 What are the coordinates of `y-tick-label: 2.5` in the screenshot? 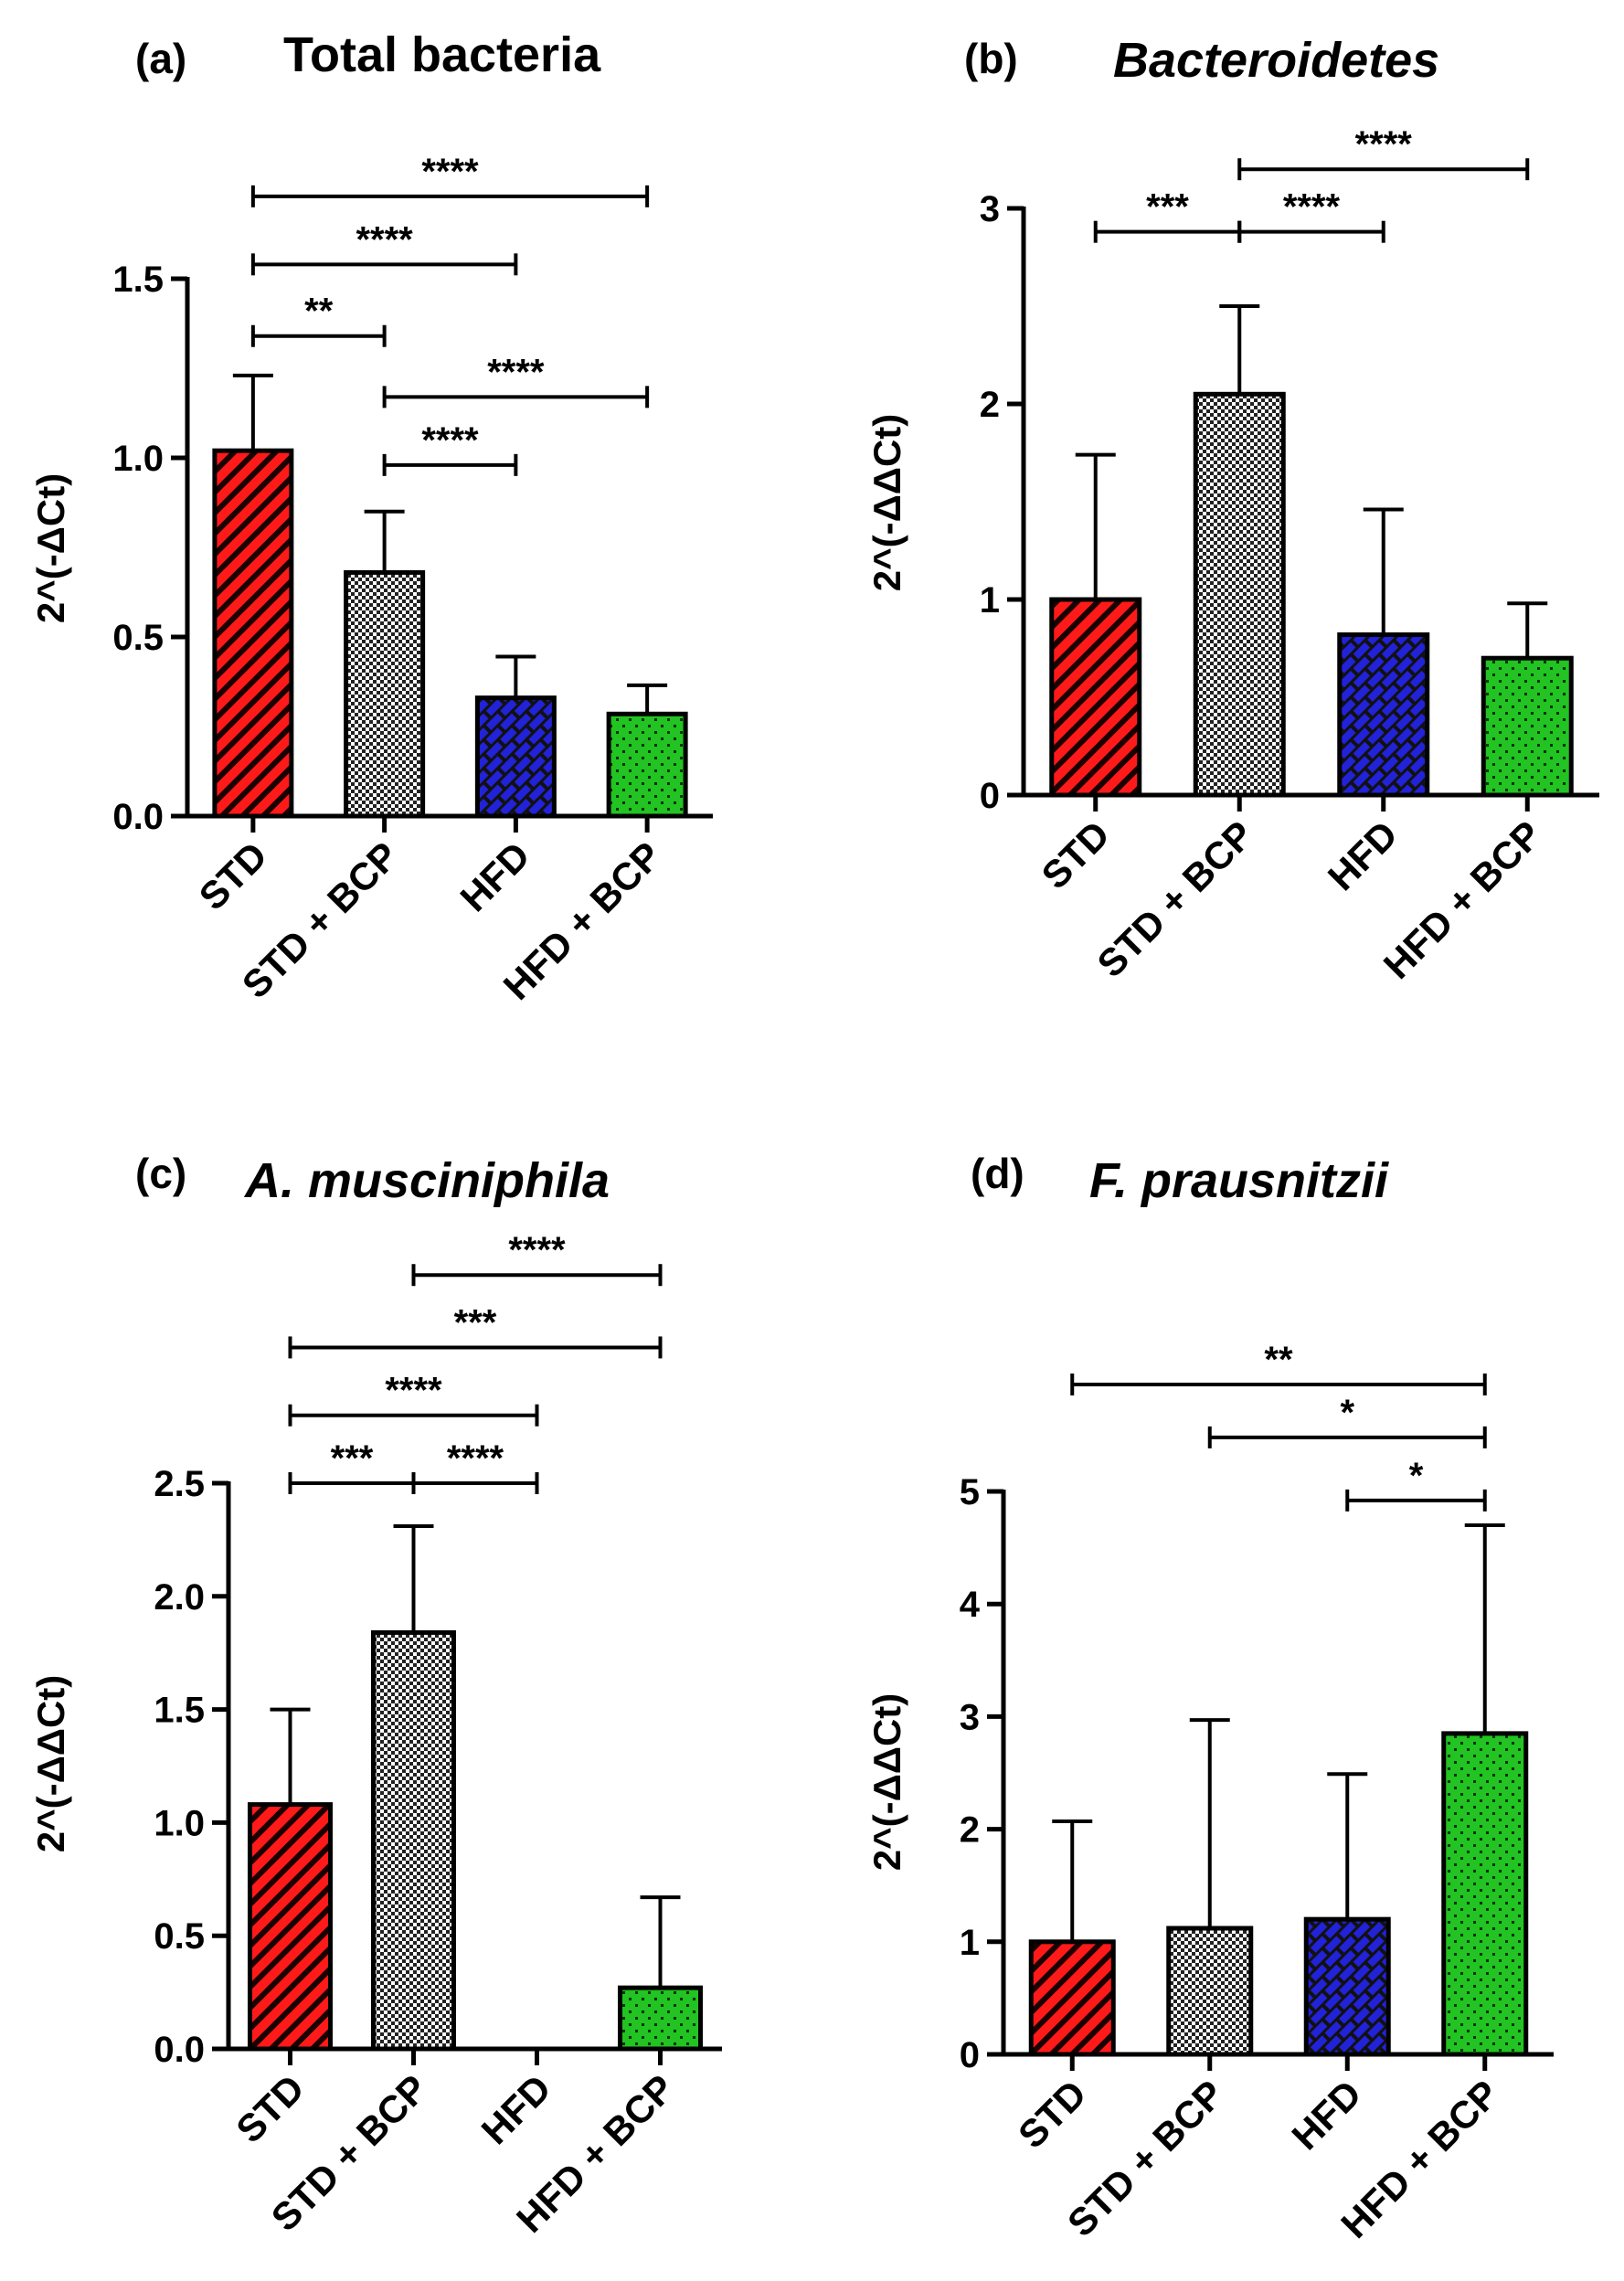 It's located at (179, 1484).